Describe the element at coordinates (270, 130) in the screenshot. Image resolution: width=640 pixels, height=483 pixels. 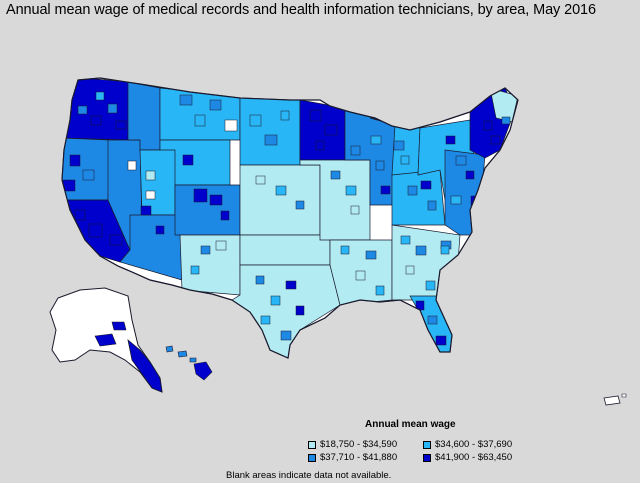
I see `region-dakotas` at that location.